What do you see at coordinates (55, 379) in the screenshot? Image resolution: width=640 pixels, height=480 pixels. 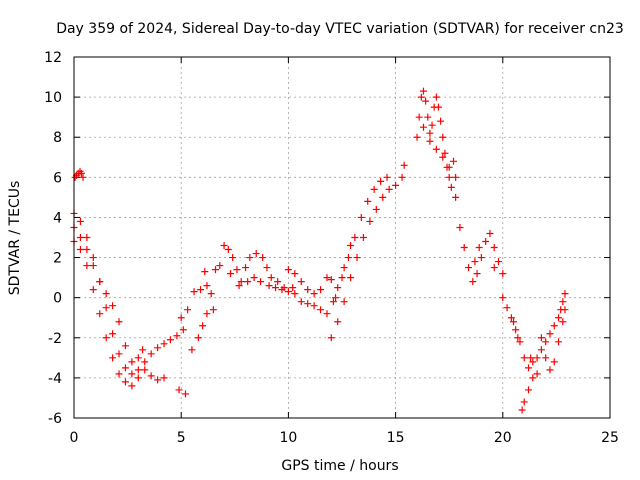 I see `y-tick-label: -4` at bounding box center [55, 379].